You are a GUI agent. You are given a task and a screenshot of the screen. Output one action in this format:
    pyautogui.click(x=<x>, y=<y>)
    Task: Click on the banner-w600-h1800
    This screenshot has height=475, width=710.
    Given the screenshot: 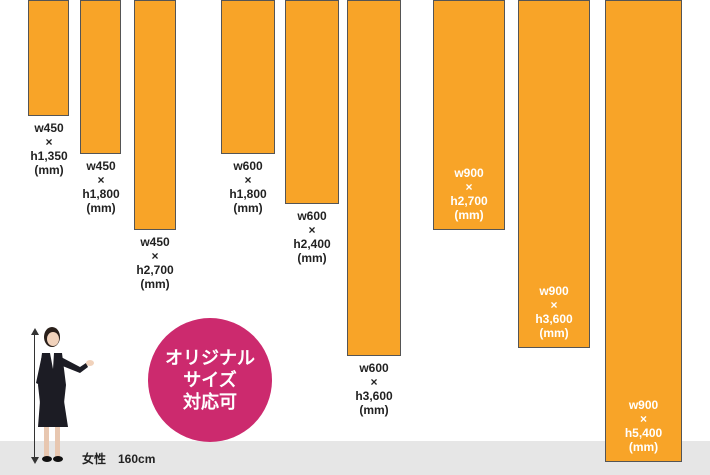 What is the action you would take?
    pyautogui.click(x=248, y=77)
    